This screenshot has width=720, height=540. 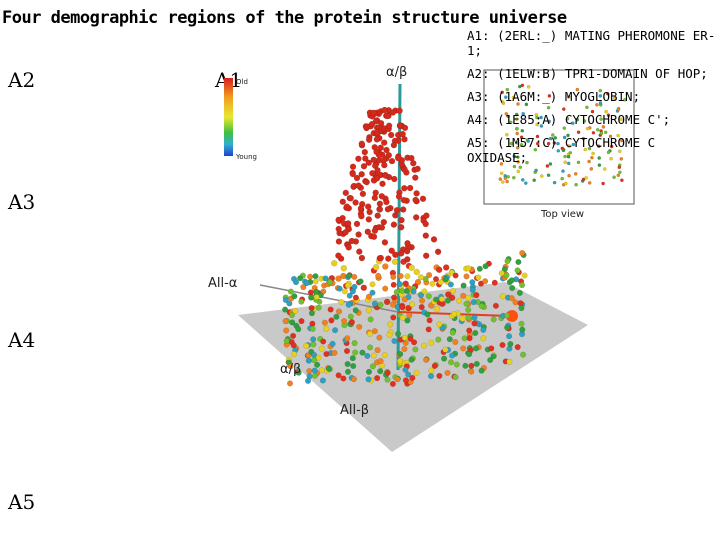 I want to click on annotation-a1: A1: (2ERL:_) MATING PHEROMONE ER-1;, so click(x=591, y=43).